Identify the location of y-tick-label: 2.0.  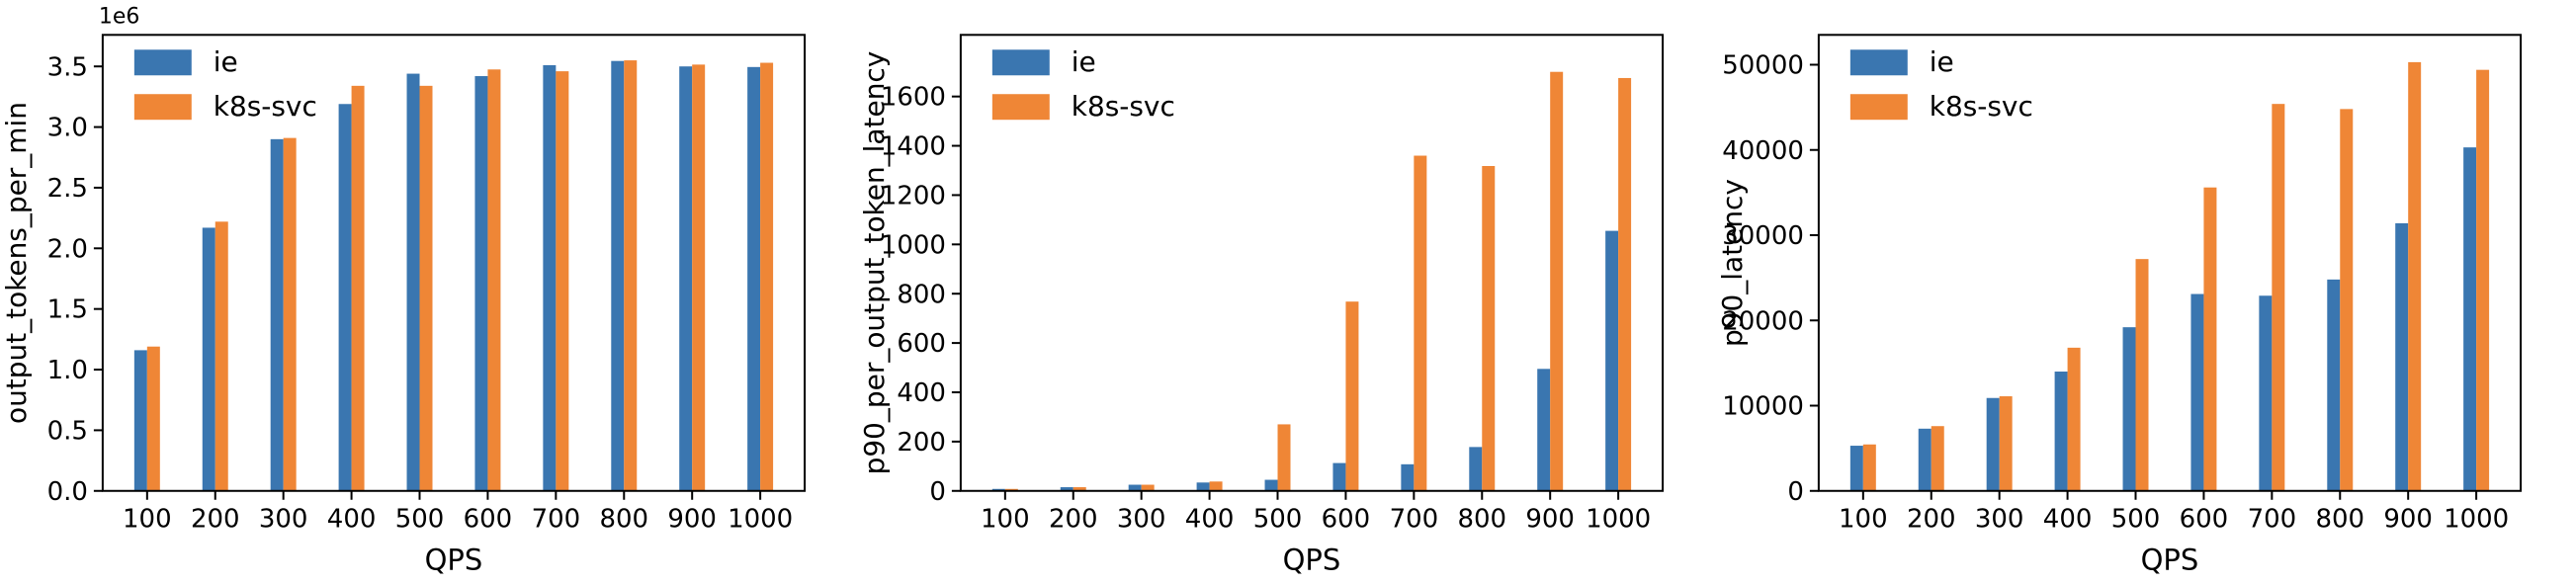
(67, 249).